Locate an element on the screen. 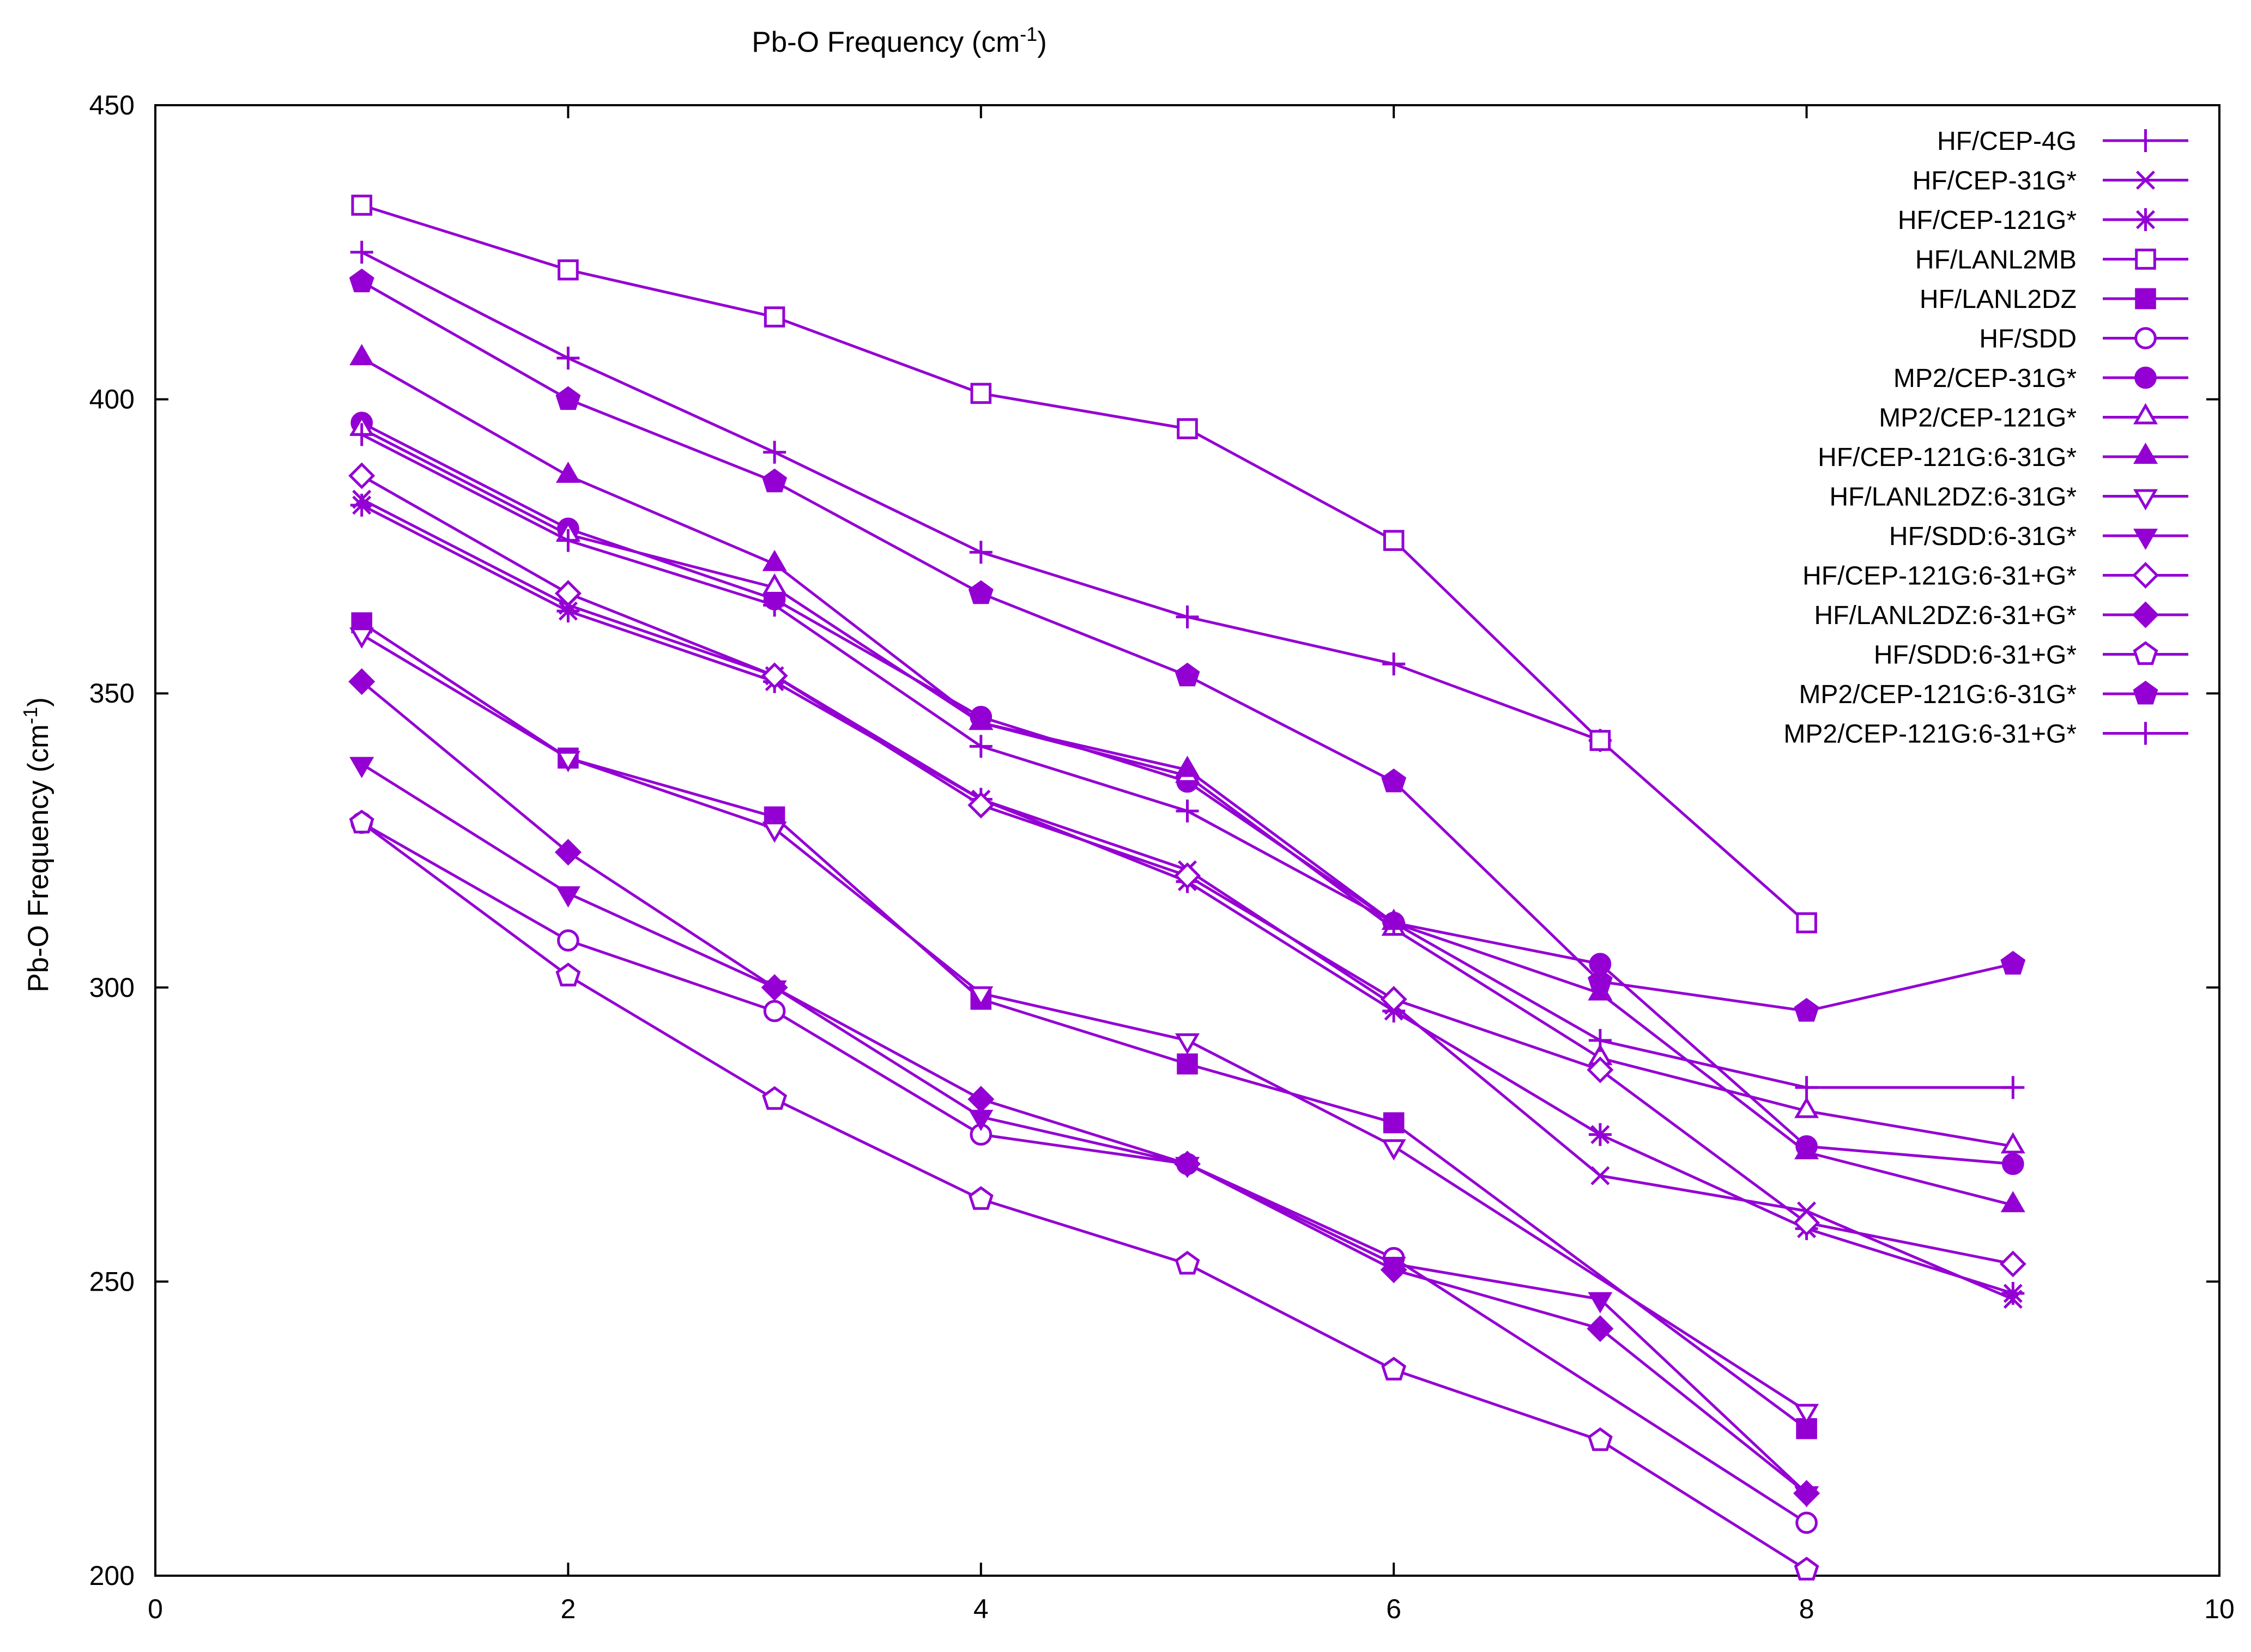 This screenshot has height=1652, width=2251. legend-entry: HF/LANL2DZ:6-31+G* is located at coordinates (2001, 615).